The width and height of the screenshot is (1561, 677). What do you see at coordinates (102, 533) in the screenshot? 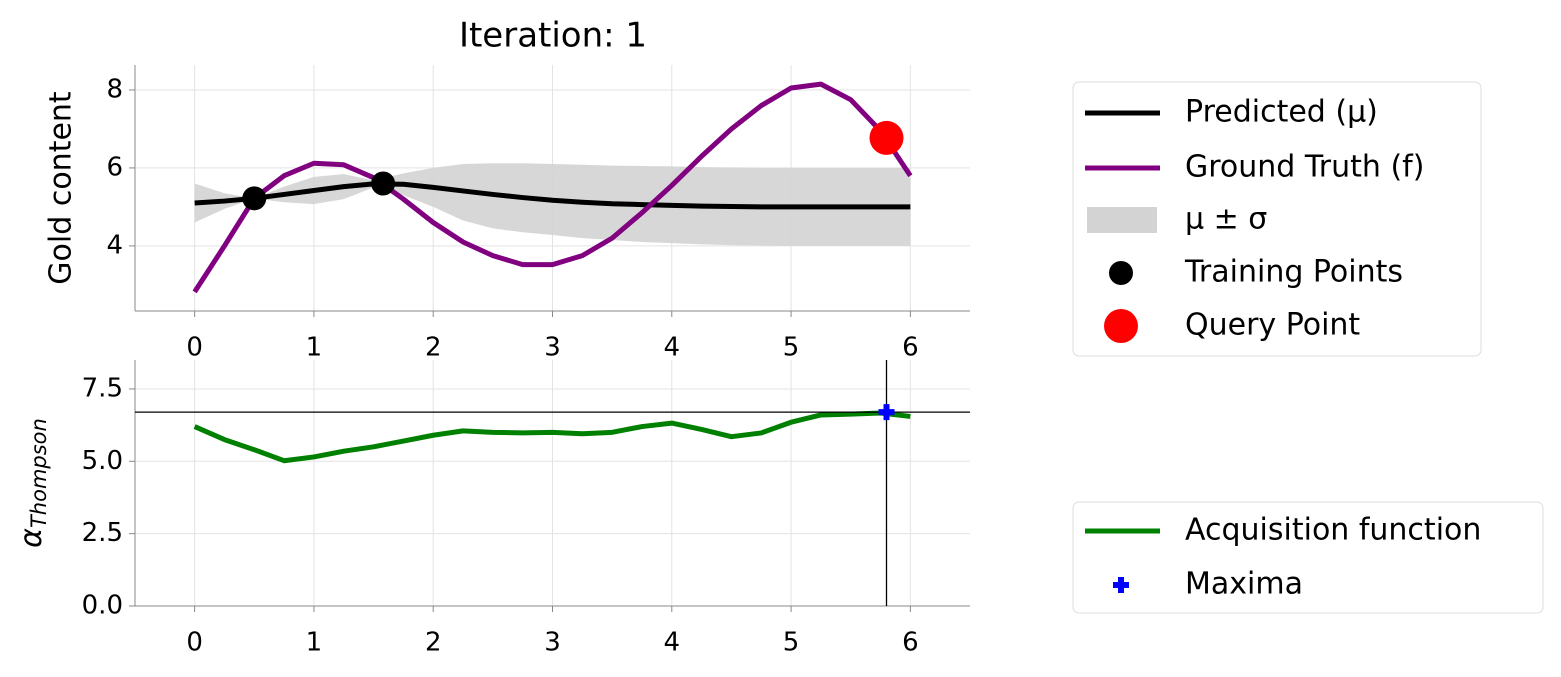
I see `y-tick-label: 2.5` at bounding box center [102, 533].